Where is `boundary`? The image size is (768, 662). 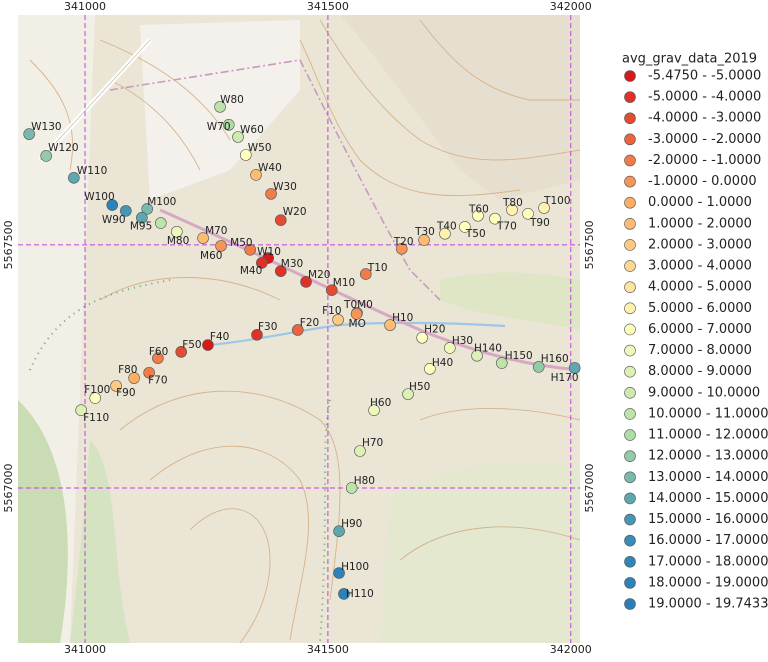 boundary is located at coordinates (205, 75).